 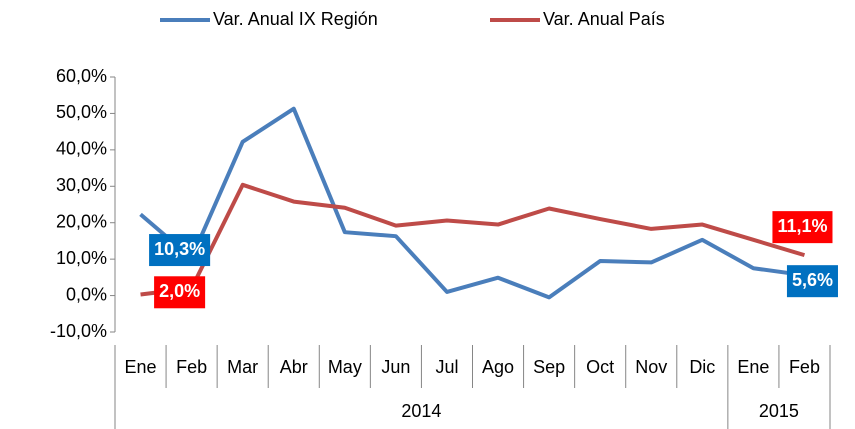 What do you see at coordinates (651, 367) in the screenshot?
I see `x-tick-label: Nov` at bounding box center [651, 367].